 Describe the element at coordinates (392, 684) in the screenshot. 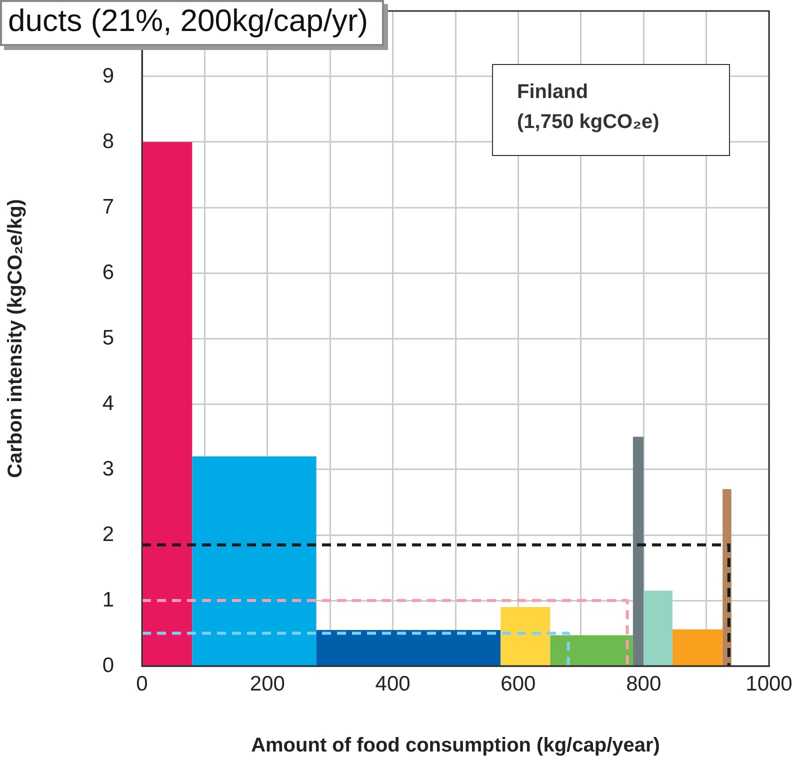

I see `x-tick-label: 400` at that location.